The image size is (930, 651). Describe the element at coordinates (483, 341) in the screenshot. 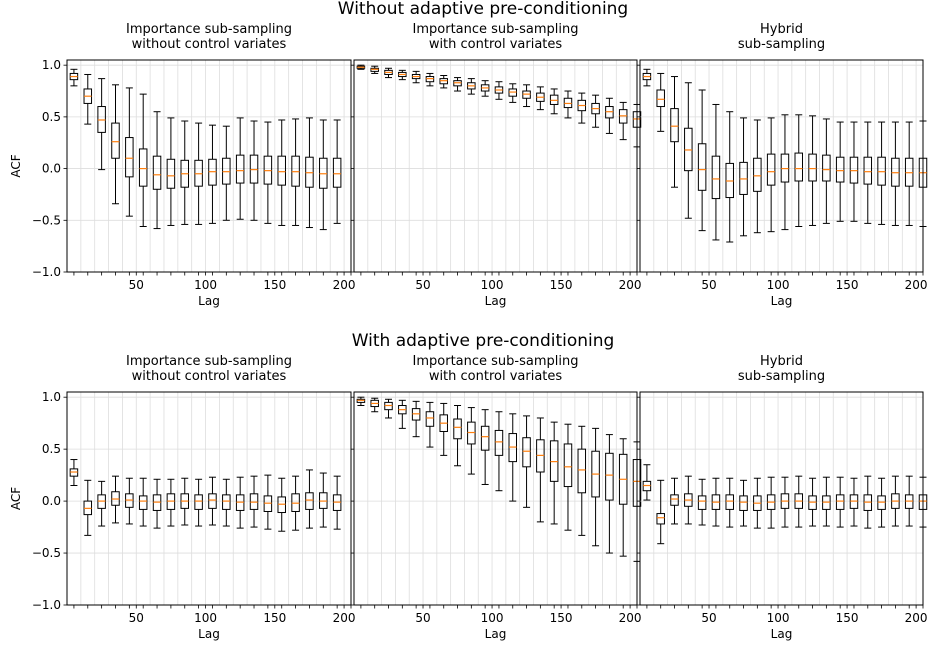

I see `row-title: With adaptive pre-conditioning` at that location.